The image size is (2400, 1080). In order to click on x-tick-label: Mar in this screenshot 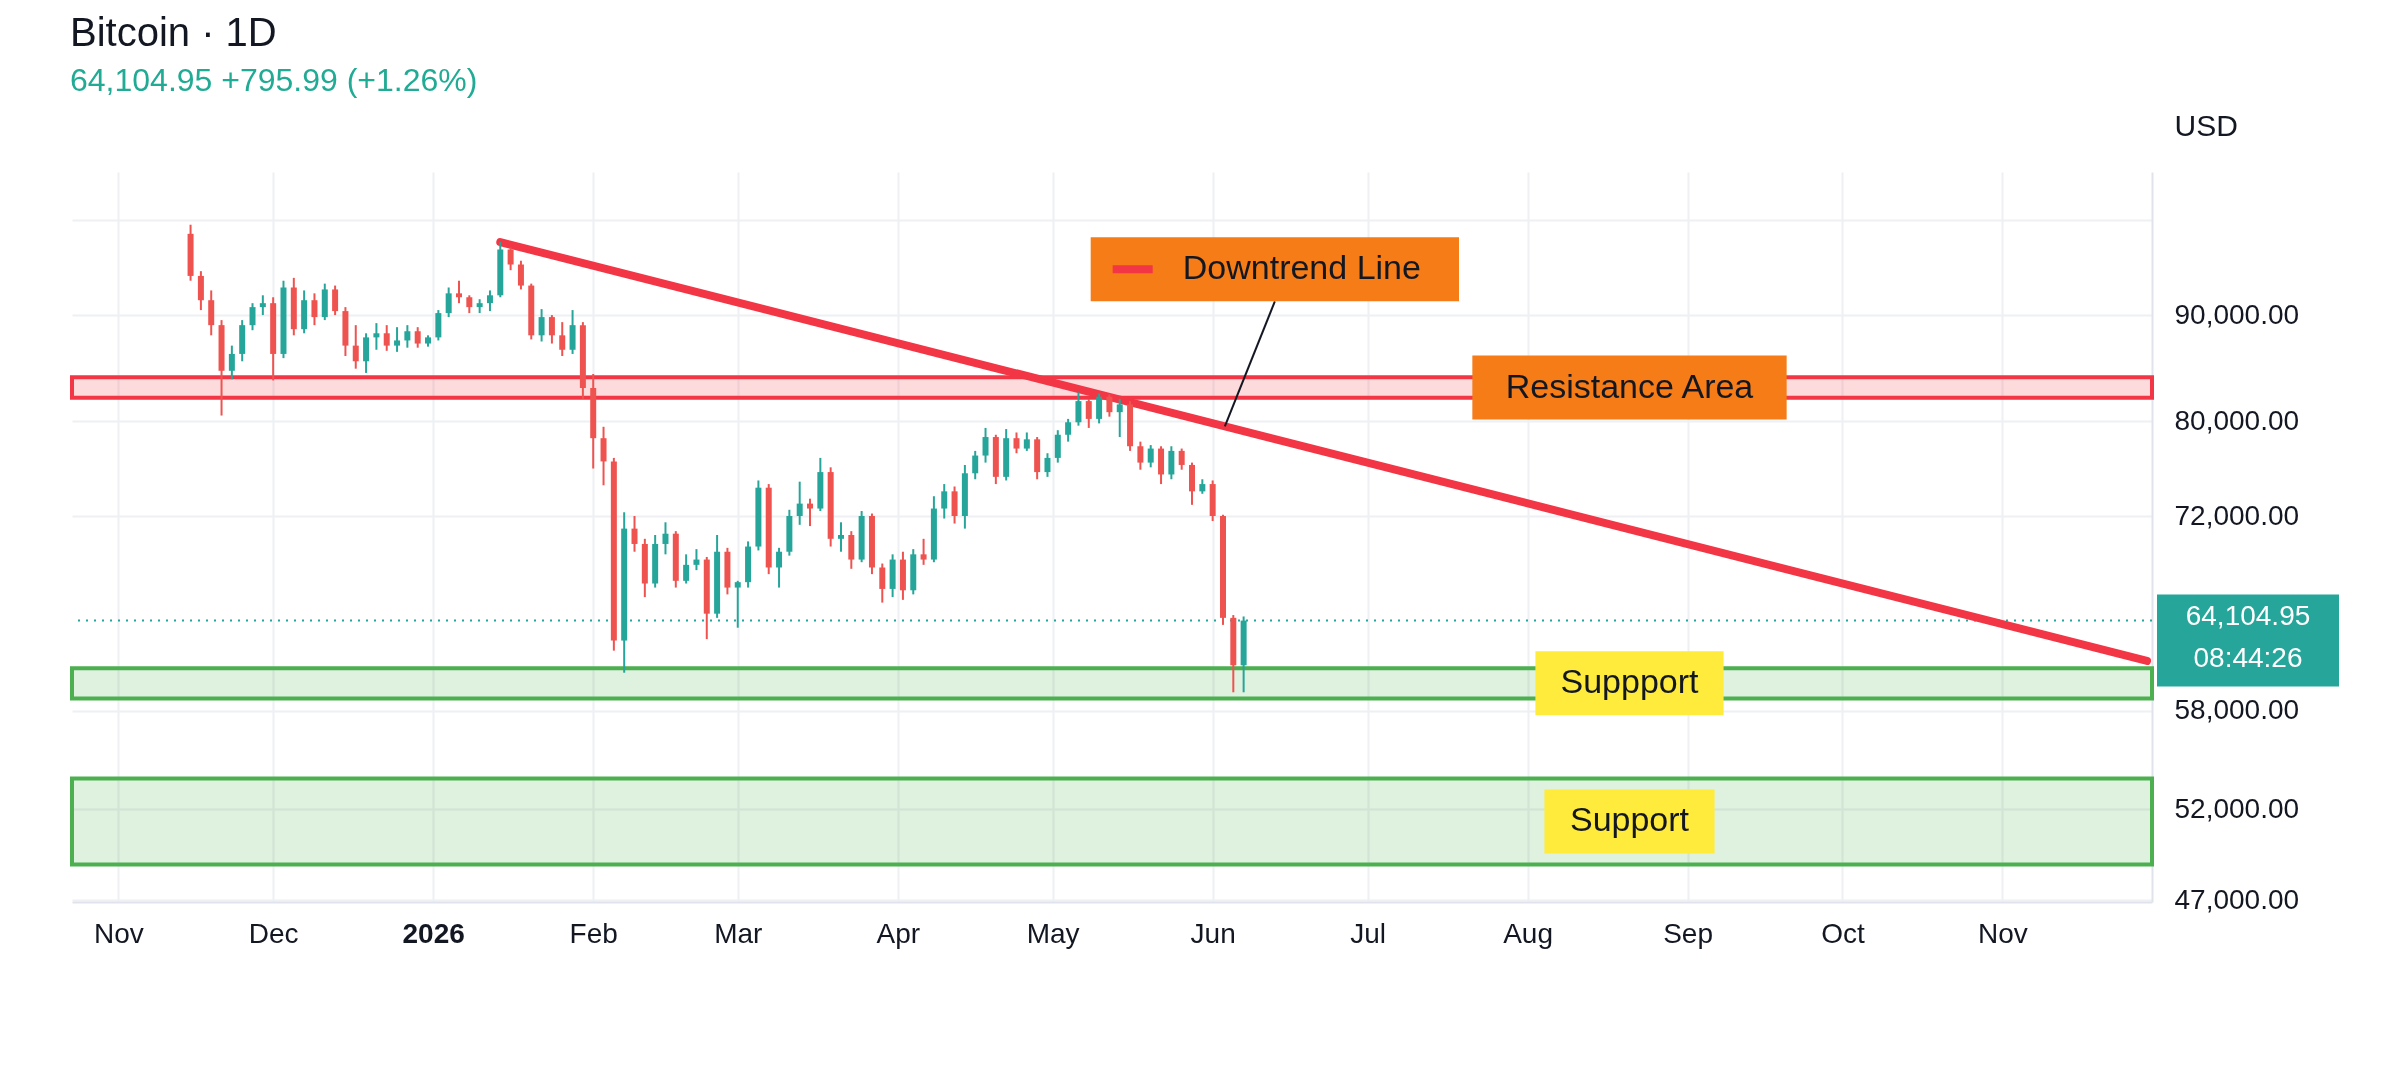, I will do `click(738, 933)`.